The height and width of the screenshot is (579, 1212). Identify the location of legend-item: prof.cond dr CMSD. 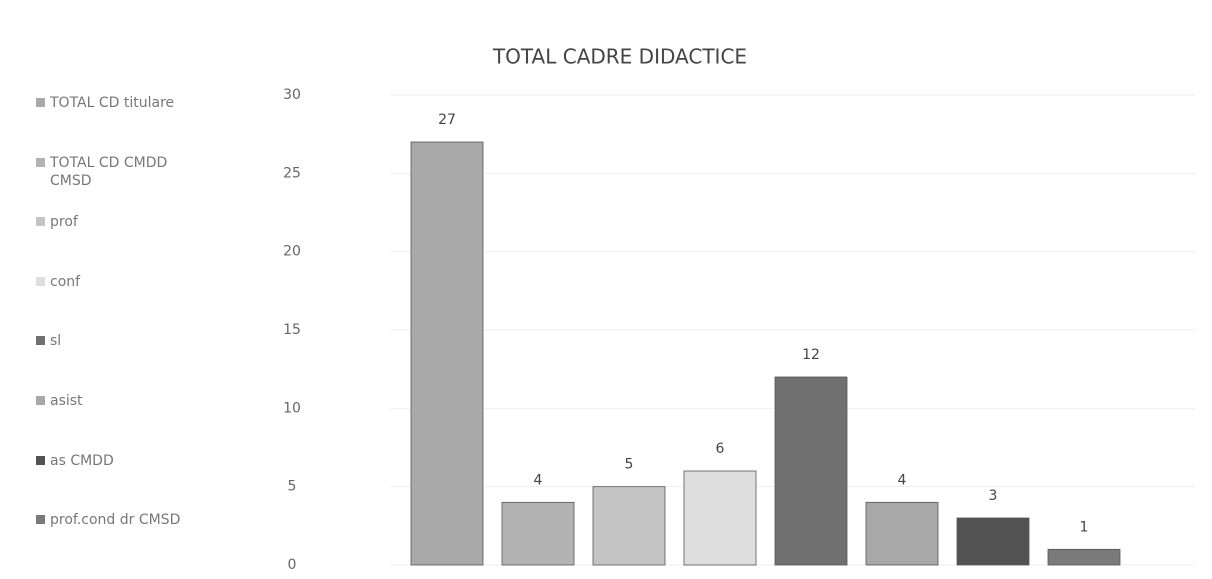
(136, 541).